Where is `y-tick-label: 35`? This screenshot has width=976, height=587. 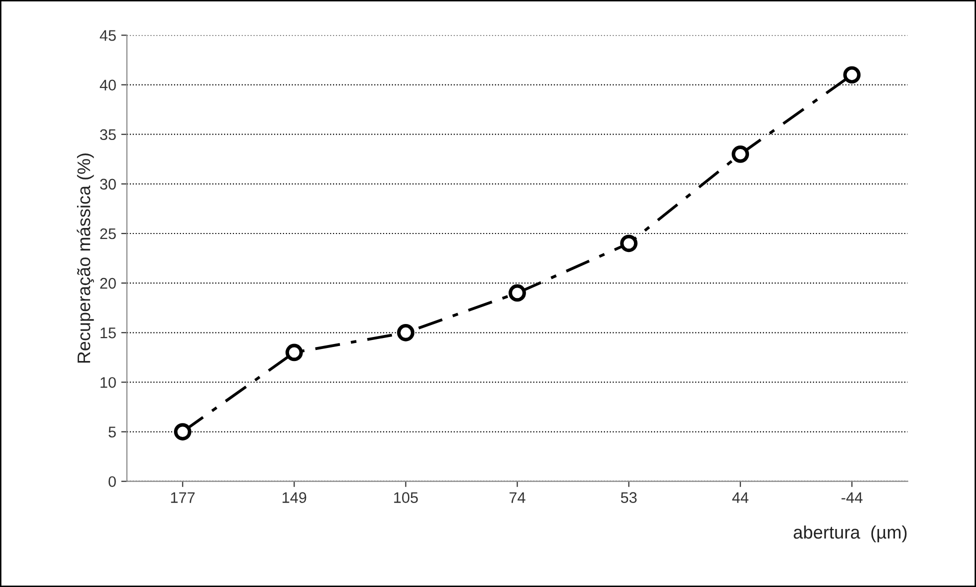
y-tick-label: 35 is located at coordinates (108, 134).